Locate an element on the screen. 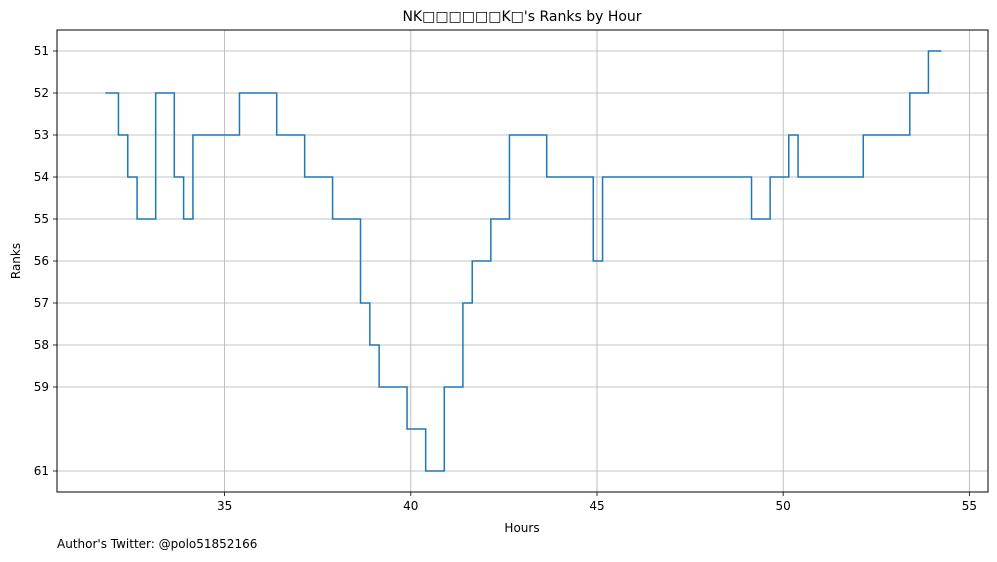 The width and height of the screenshot is (997, 562). y-axis-label: Ranks is located at coordinates (16, 261).